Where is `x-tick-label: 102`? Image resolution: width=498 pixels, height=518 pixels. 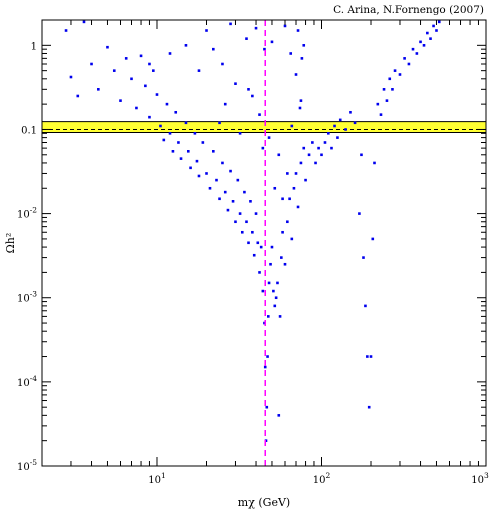
x-tick-label: 102 is located at coordinates (322, 478).